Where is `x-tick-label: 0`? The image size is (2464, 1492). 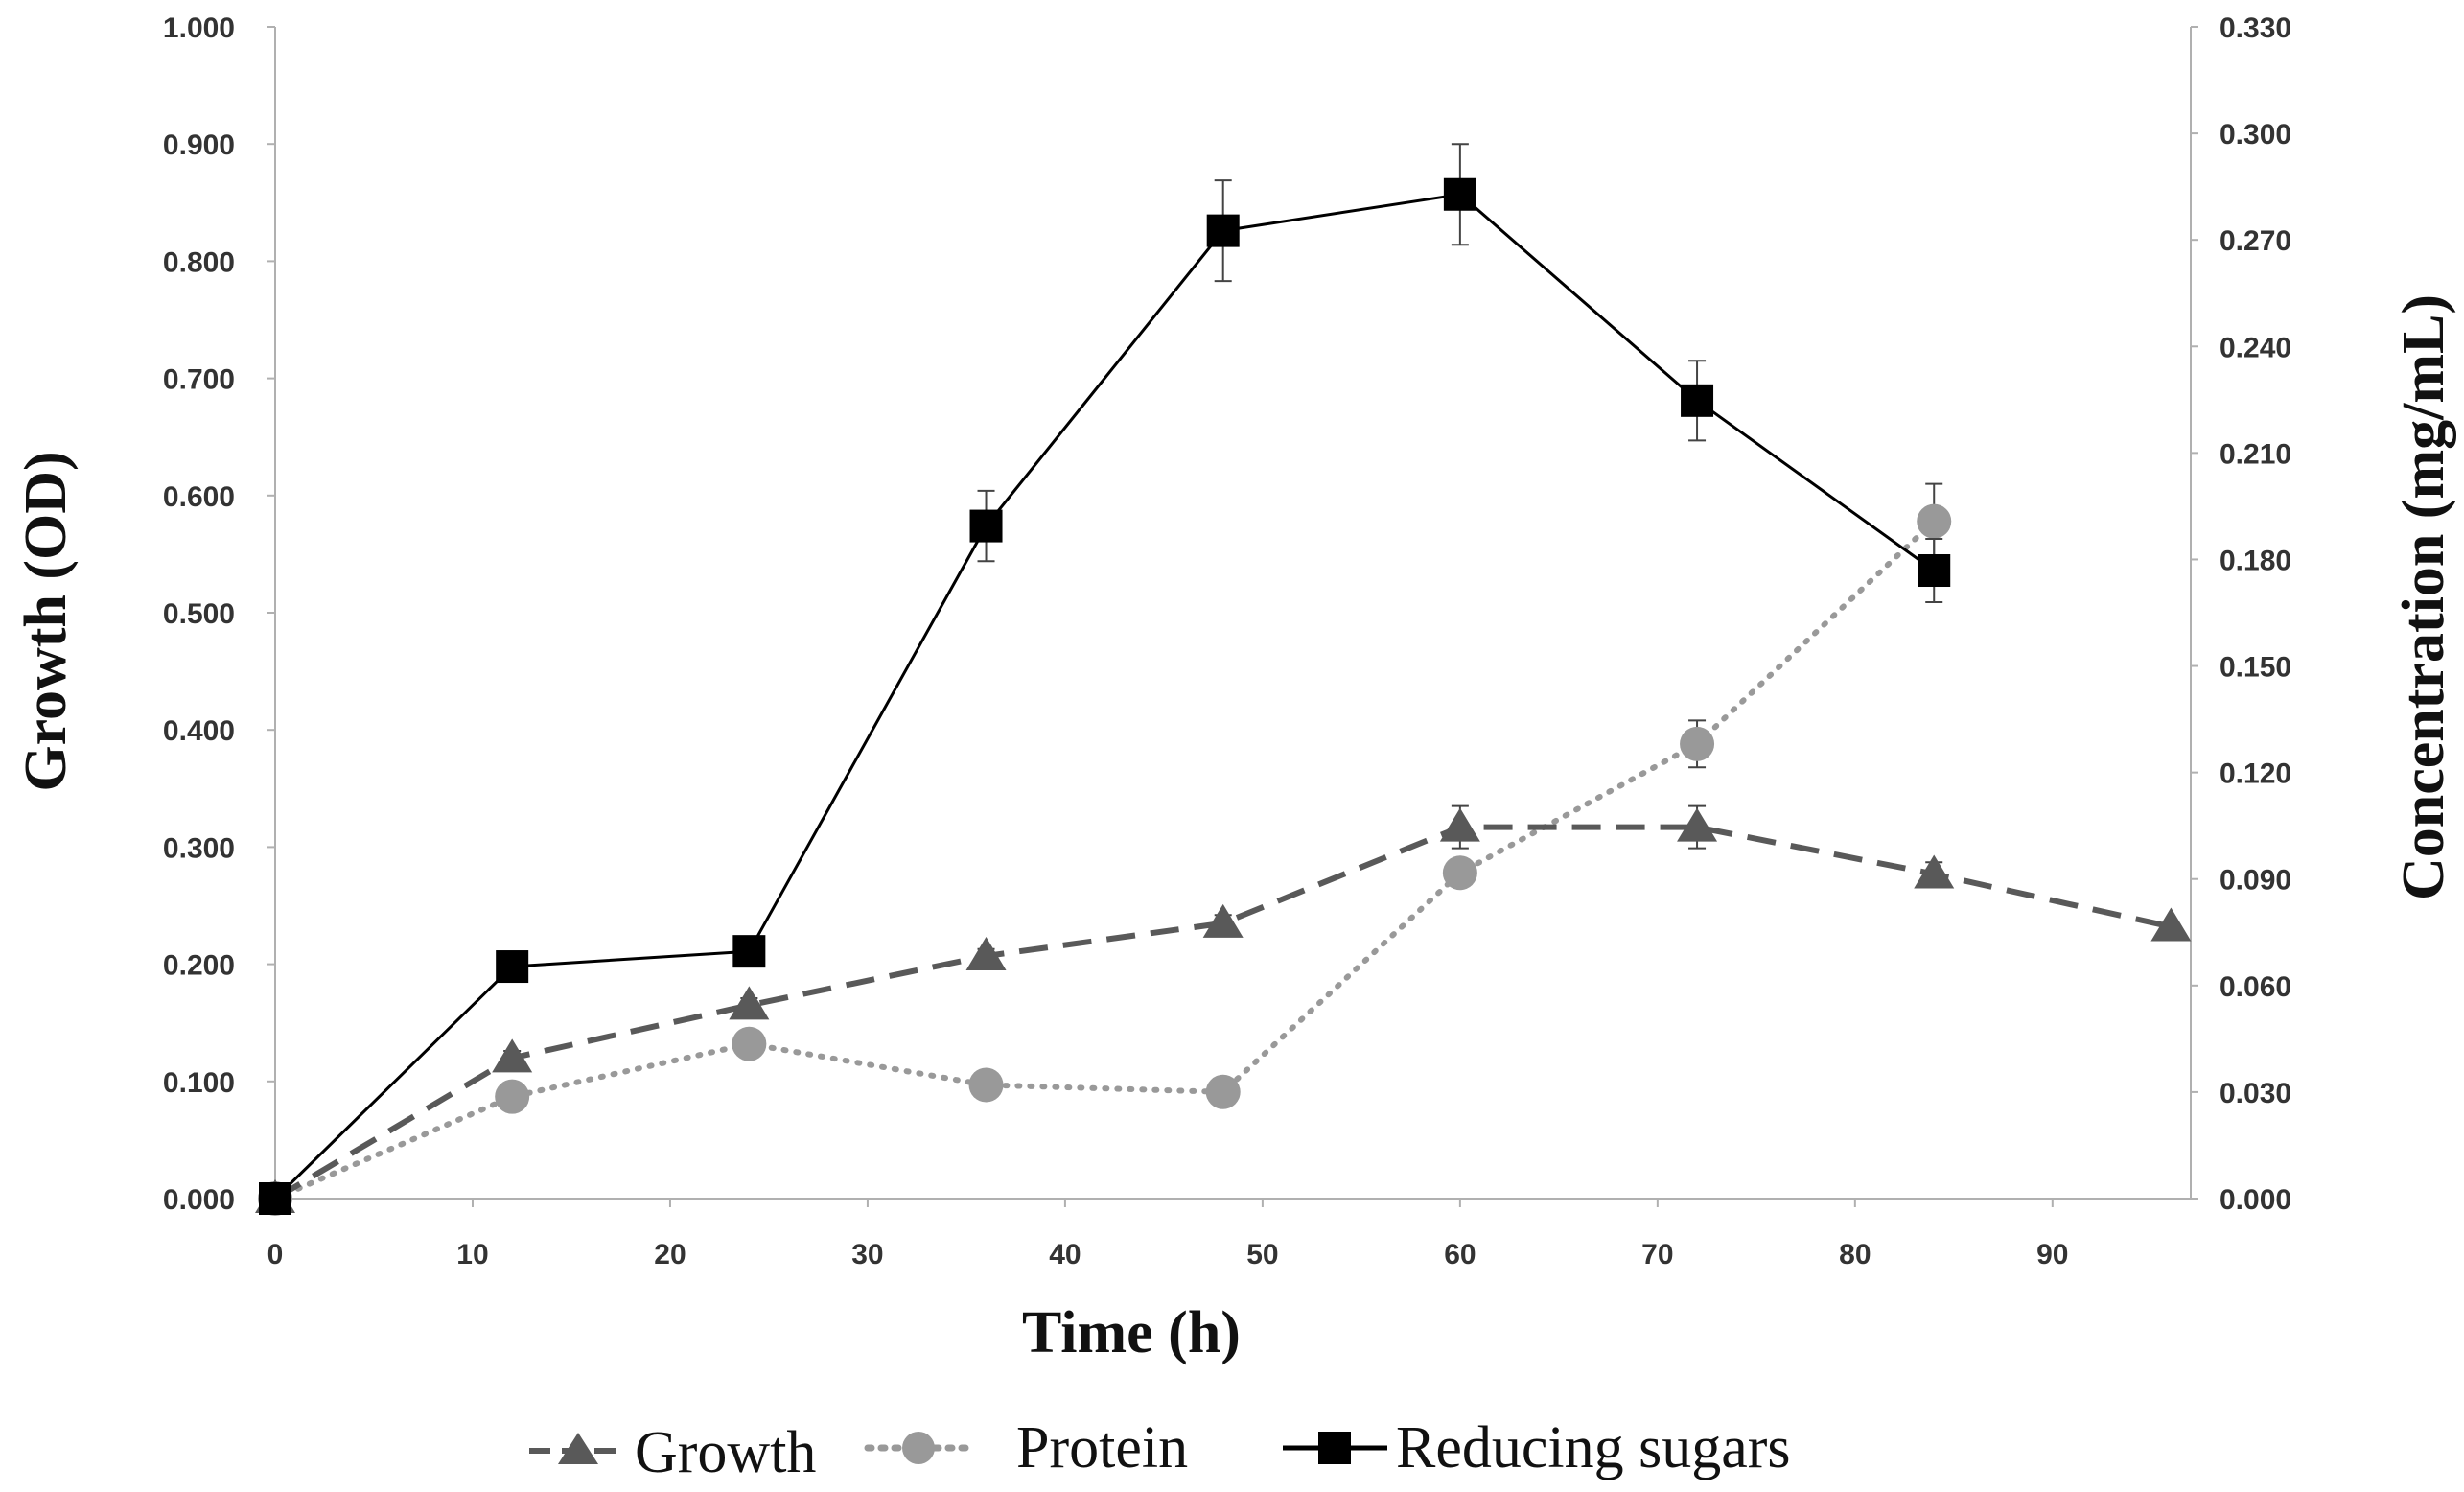
x-tick-label: 0 is located at coordinates (275, 1255).